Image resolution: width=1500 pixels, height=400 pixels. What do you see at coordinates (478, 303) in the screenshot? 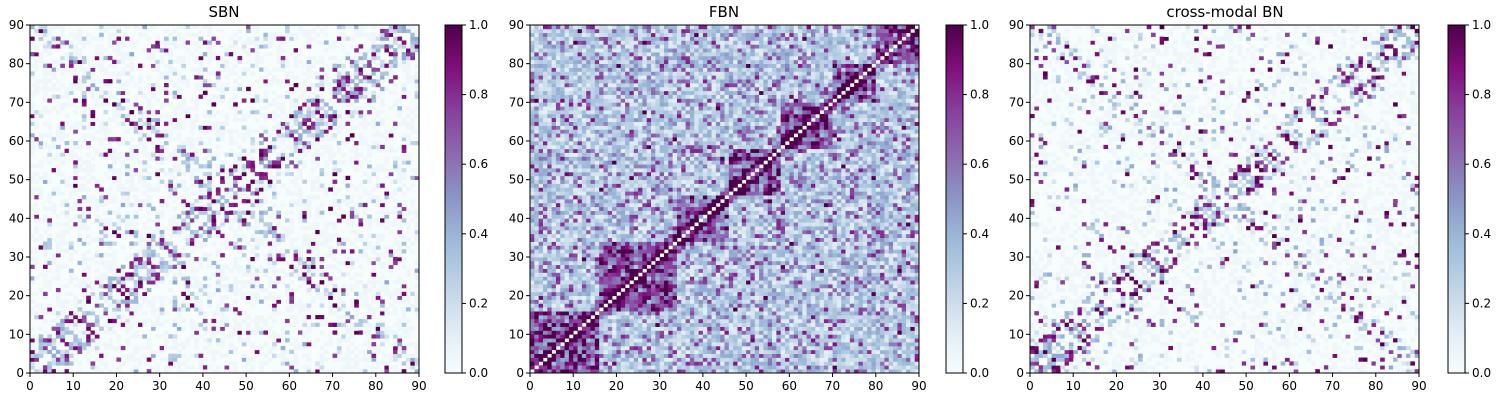
I see `colorbar-tick-label: 0.2` at bounding box center [478, 303].